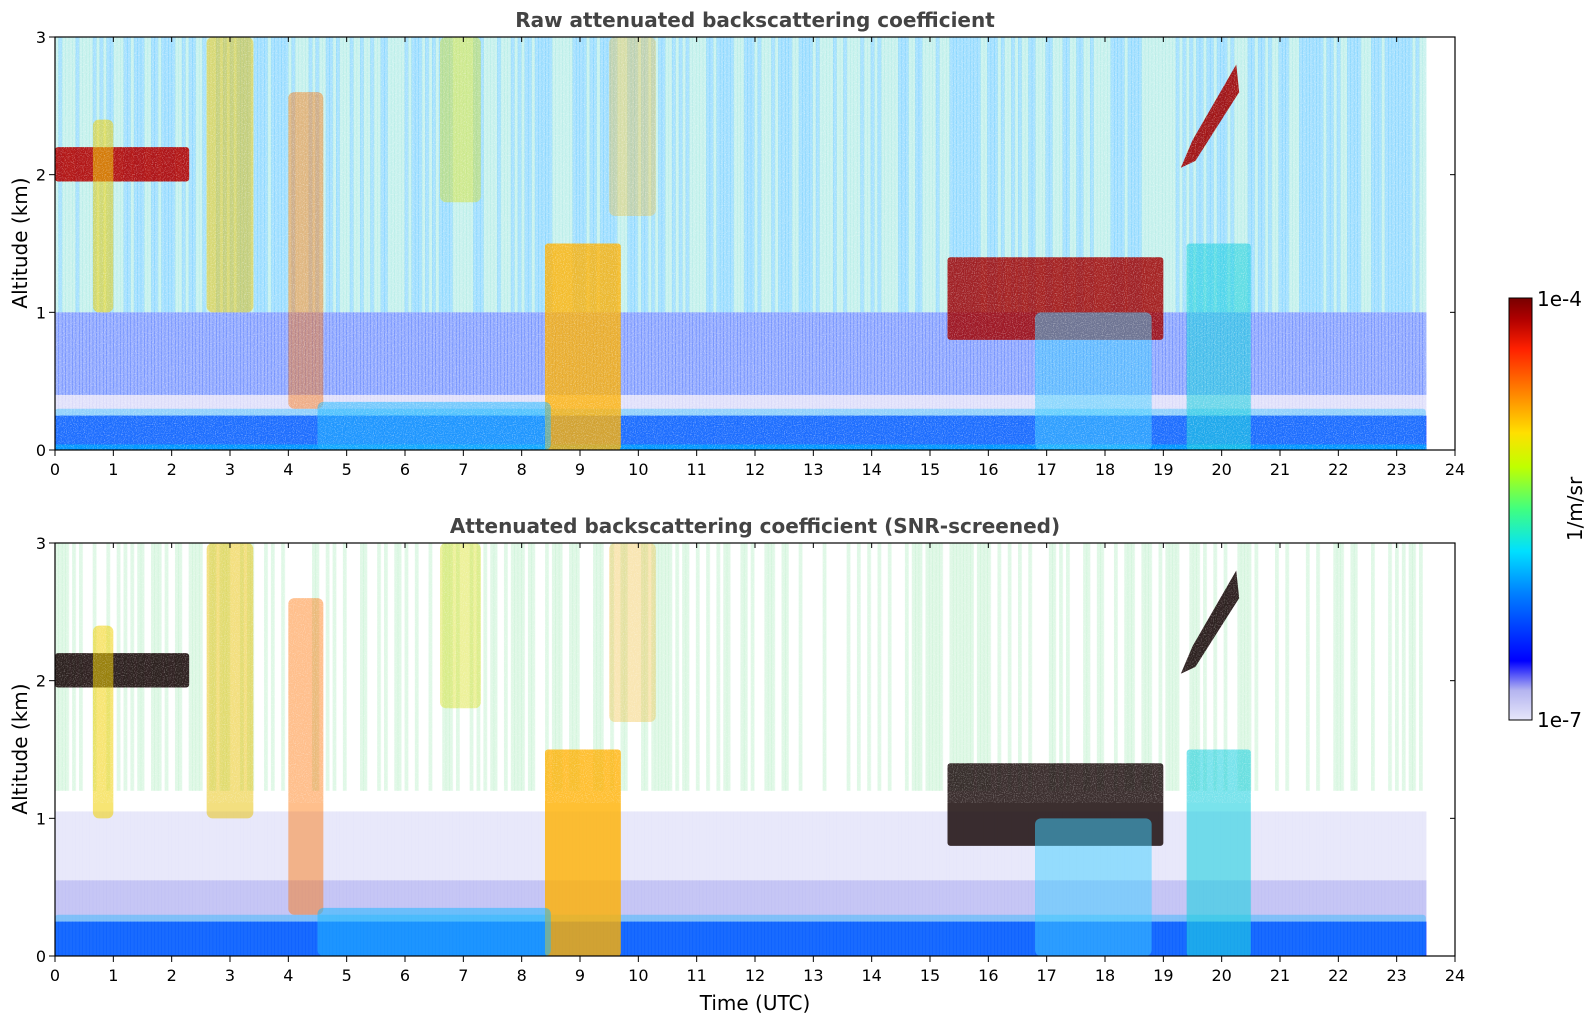 The height and width of the screenshot is (1020, 1595). I want to click on x-tick-label: 15, so click(930, 469).